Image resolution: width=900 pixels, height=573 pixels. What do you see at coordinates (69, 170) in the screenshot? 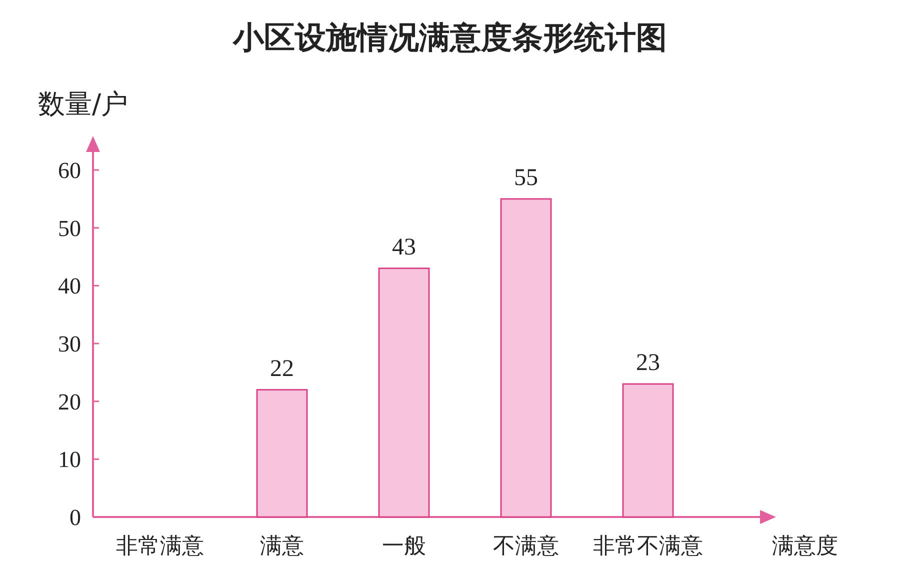
I see `y-tick-label: 60` at bounding box center [69, 170].